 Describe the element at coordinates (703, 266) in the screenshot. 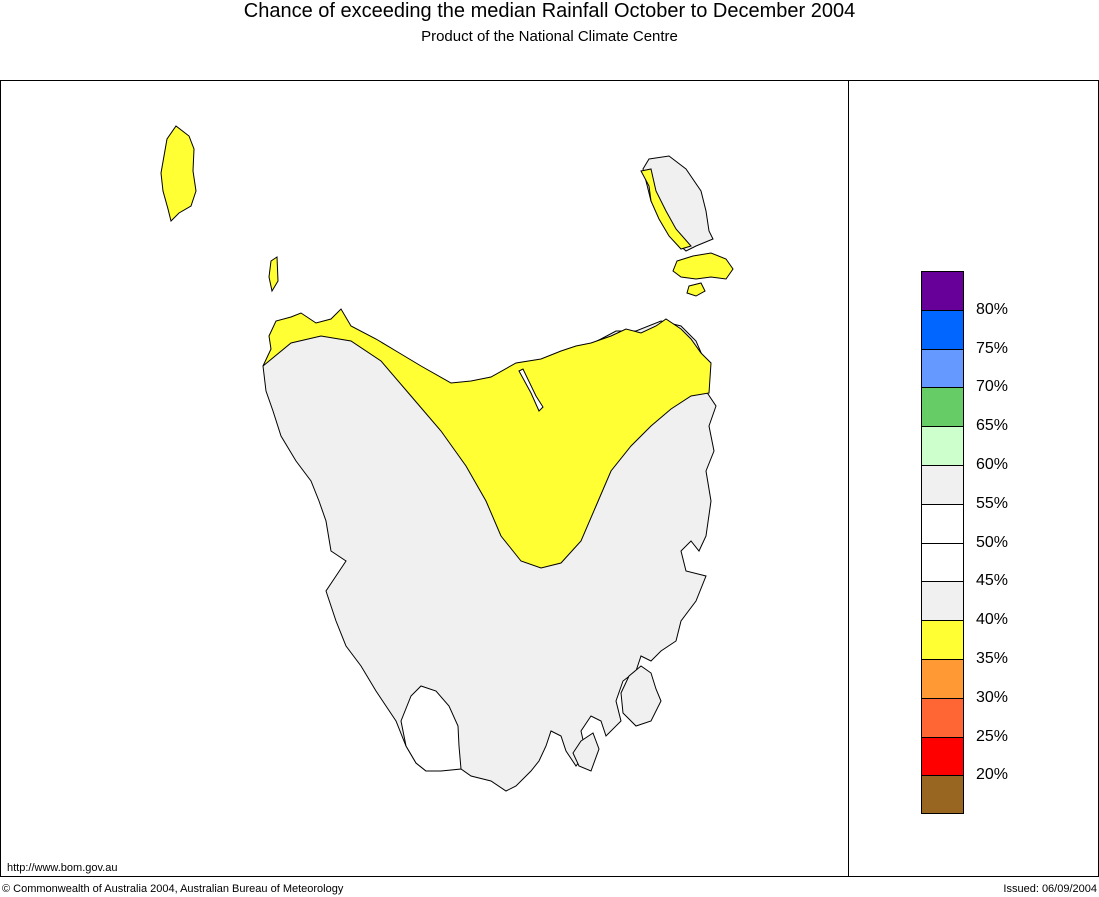

I see `cape-barren-island` at that location.